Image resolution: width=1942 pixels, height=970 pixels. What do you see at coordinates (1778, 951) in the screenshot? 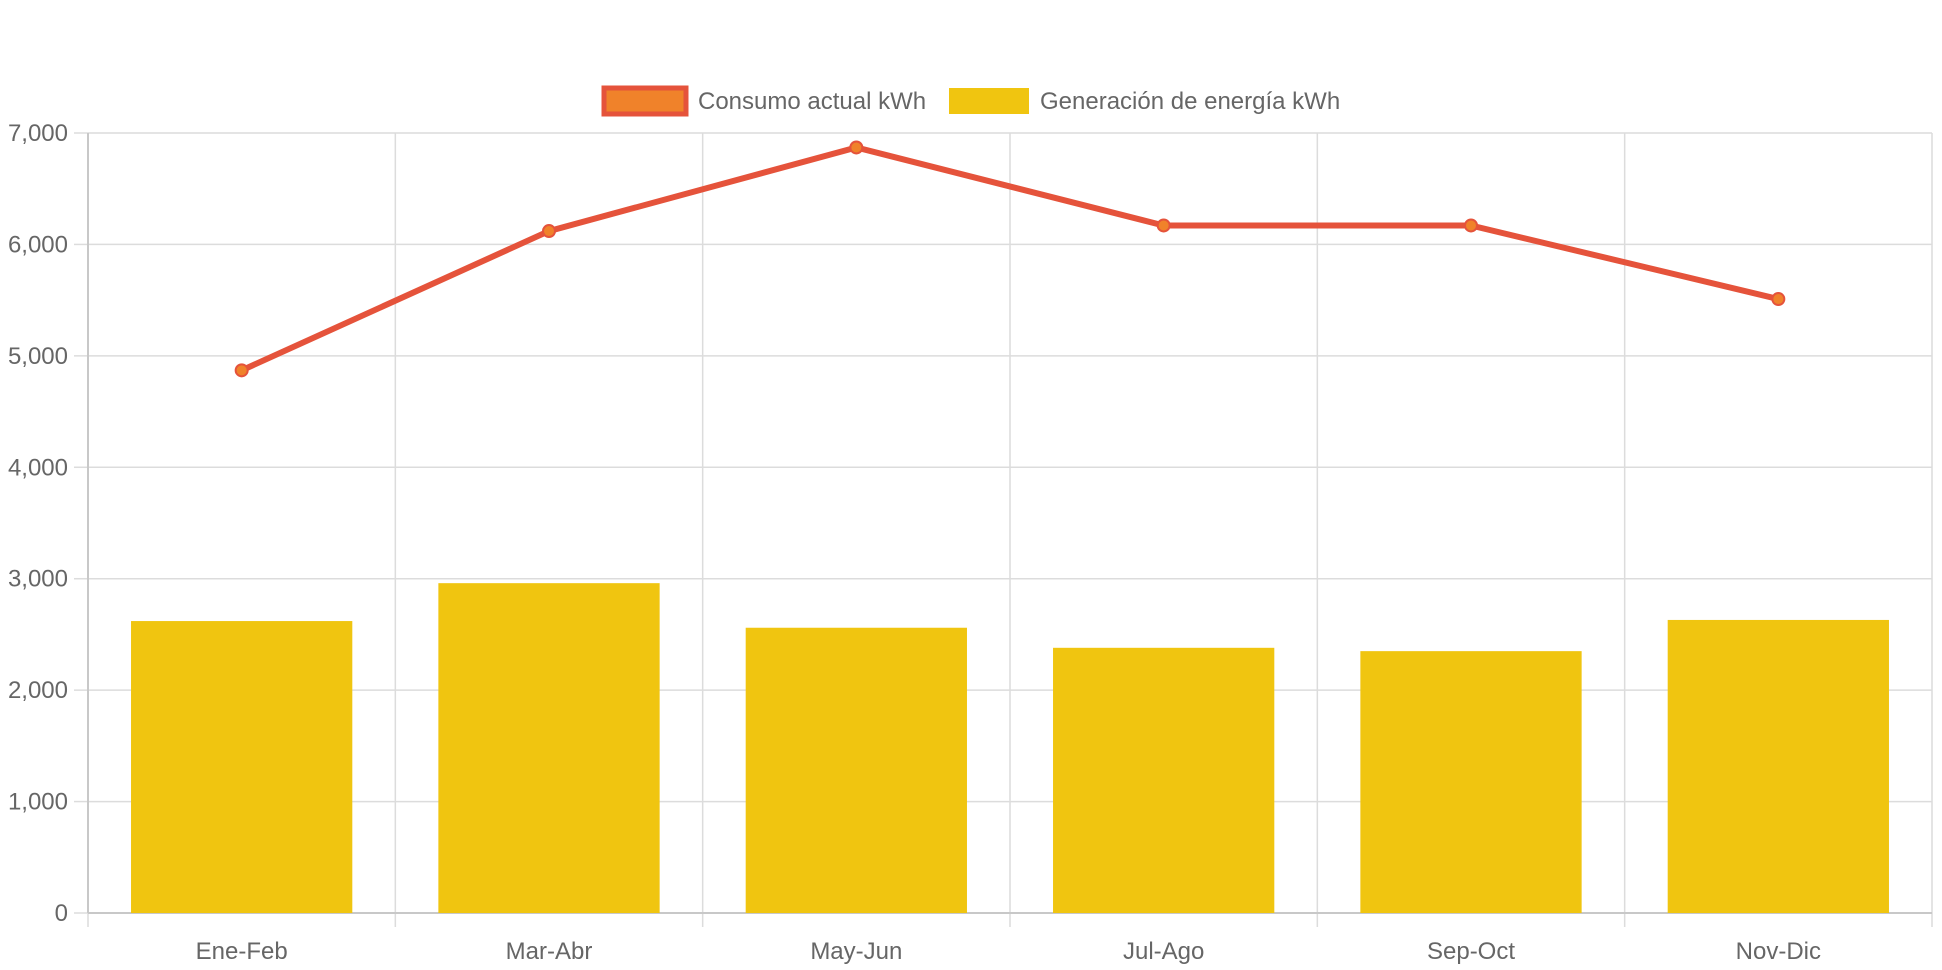
I see `x-tick-label: Nov-Dic` at bounding box center [1778, 951].